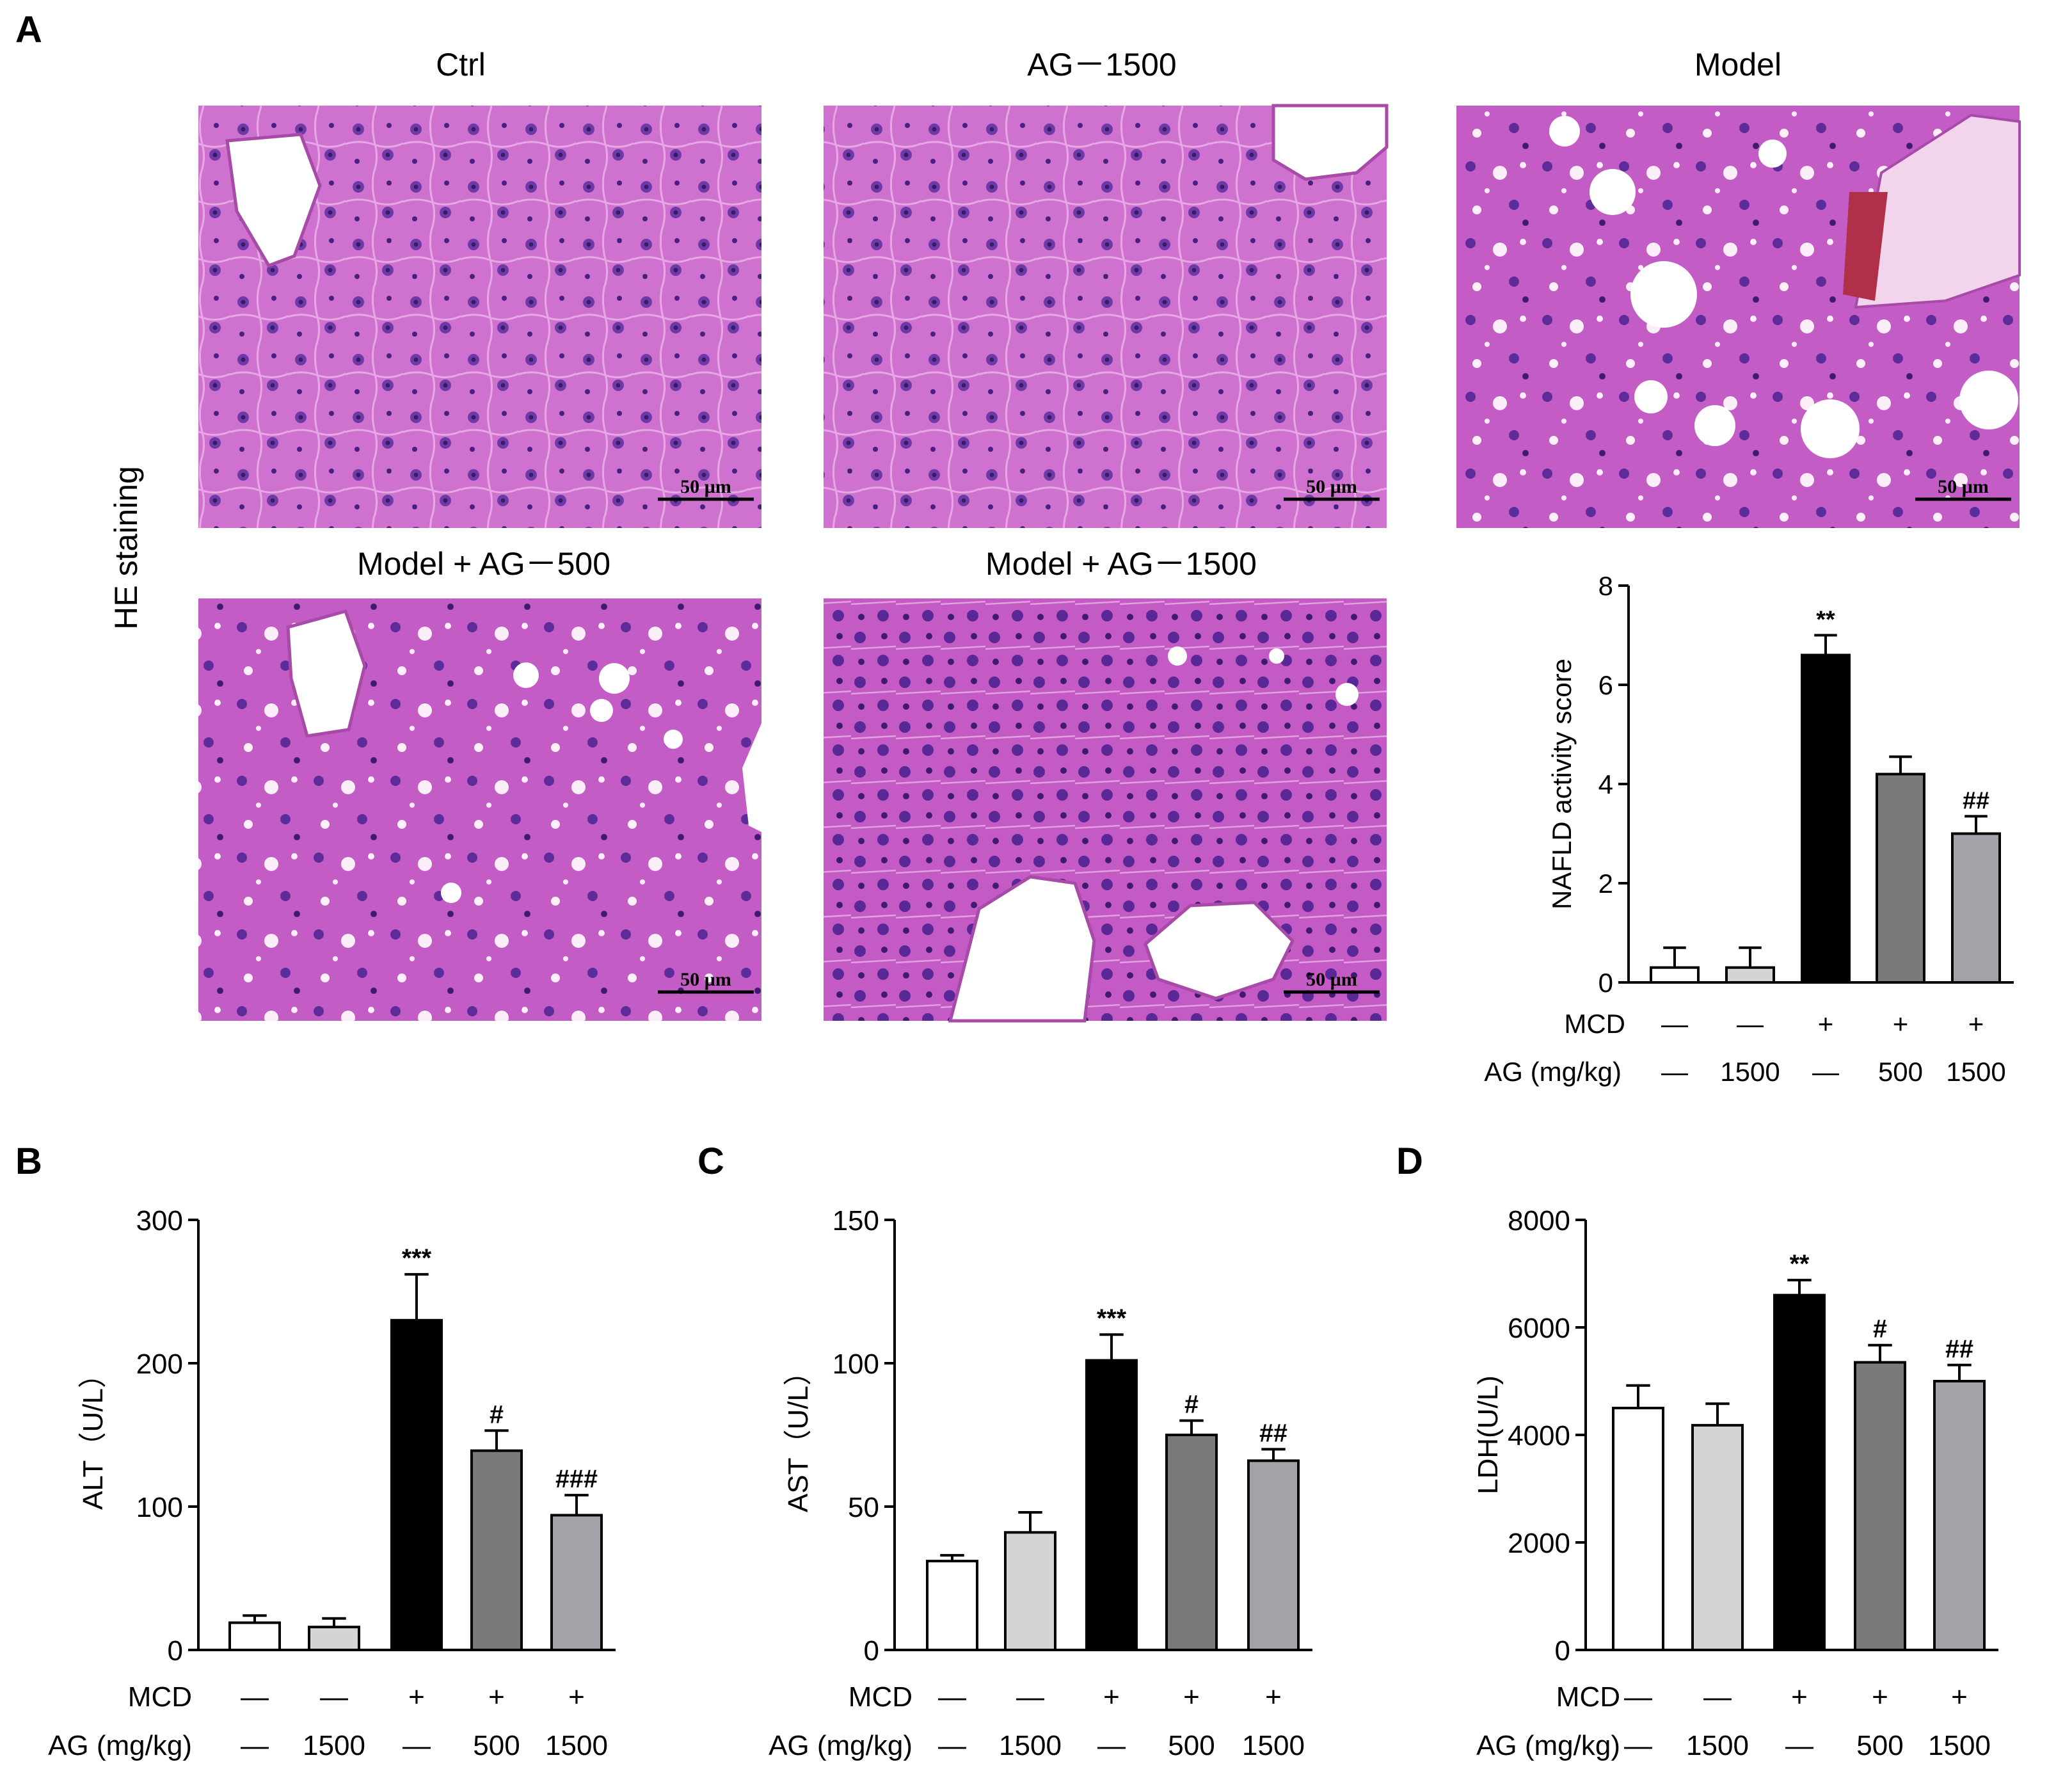  I want to click on y-tick-label: 2000, so click(1539, 1543).